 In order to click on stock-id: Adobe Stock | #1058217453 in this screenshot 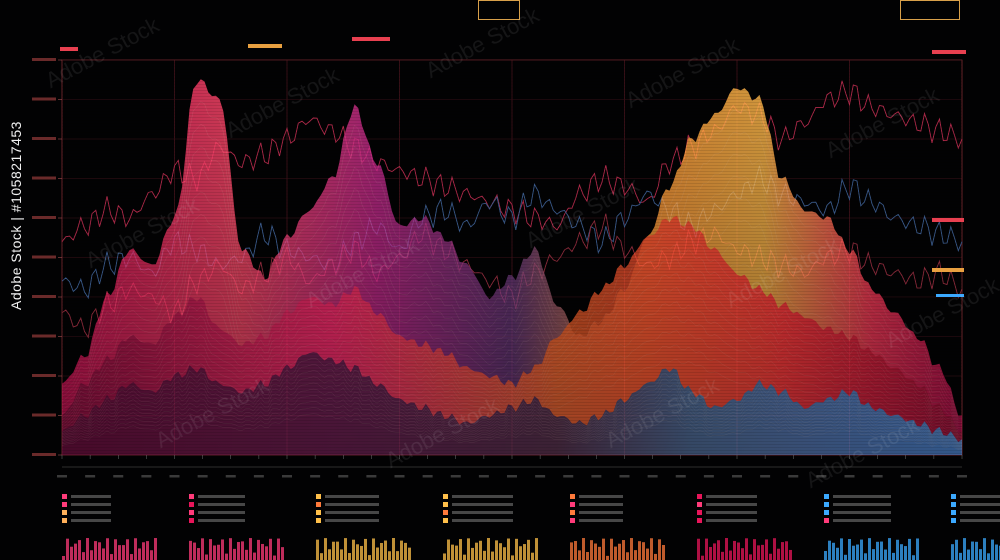, I will do `click(16, 215)`.